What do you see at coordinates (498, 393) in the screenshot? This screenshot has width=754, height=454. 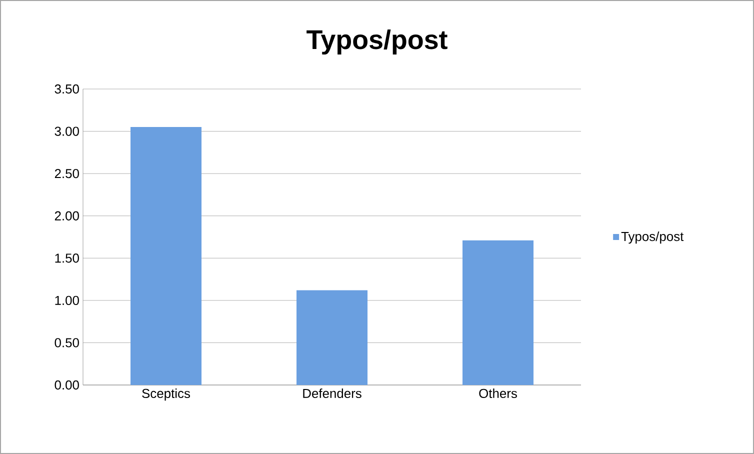 I see `x-tick-label: Others` at bounding box center [498, 393].